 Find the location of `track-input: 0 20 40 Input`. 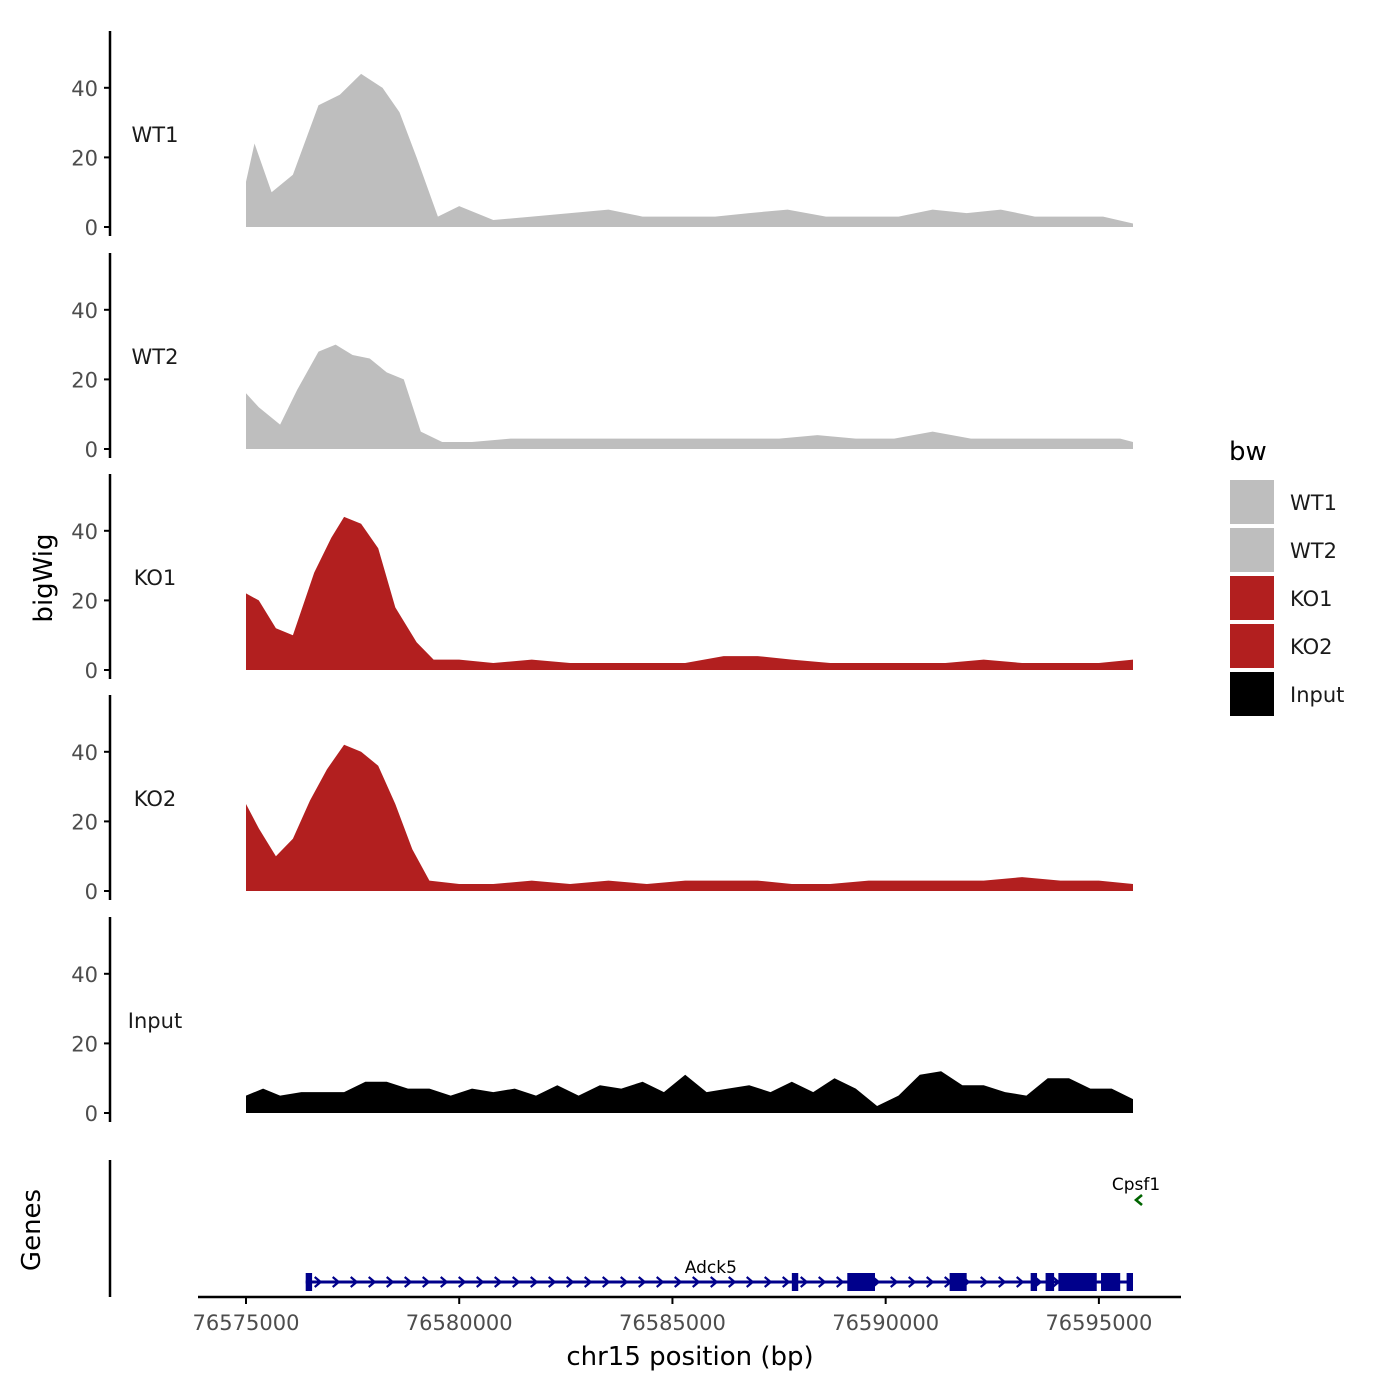

track-input: 0 20 40 Input is located at coordinates (602, 1021).